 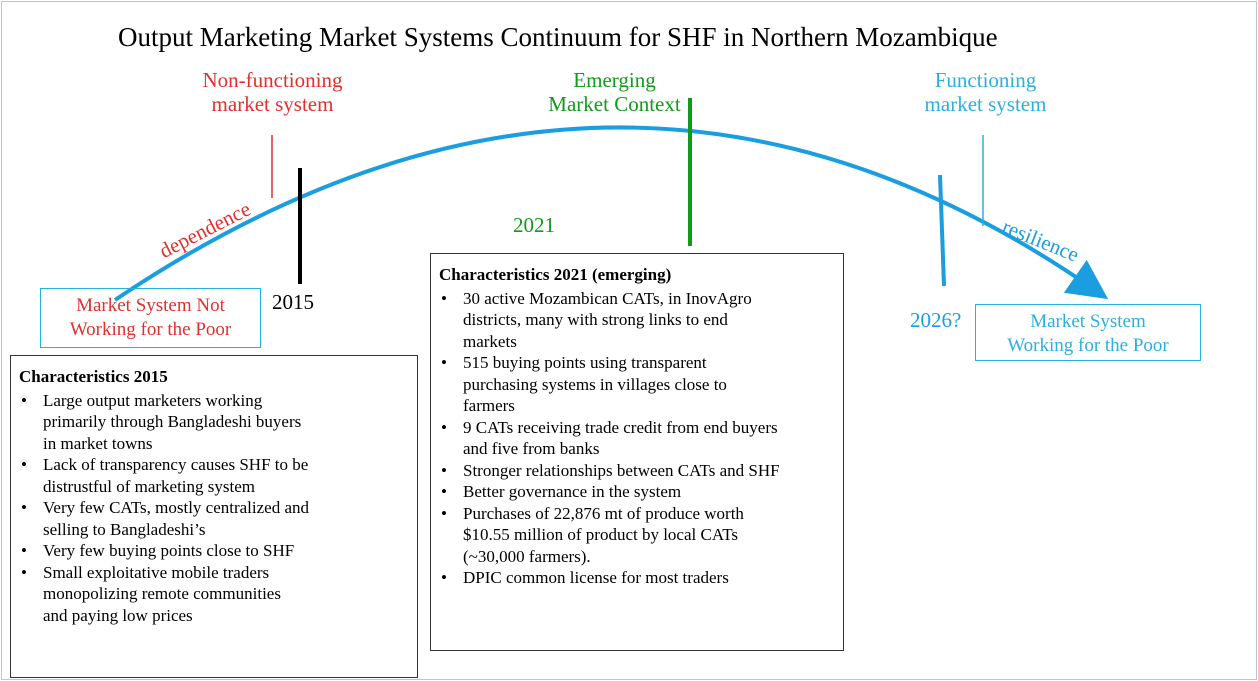 I want to click on bullet-line: districts, many with strong links to end, so click(x=595, y=319).